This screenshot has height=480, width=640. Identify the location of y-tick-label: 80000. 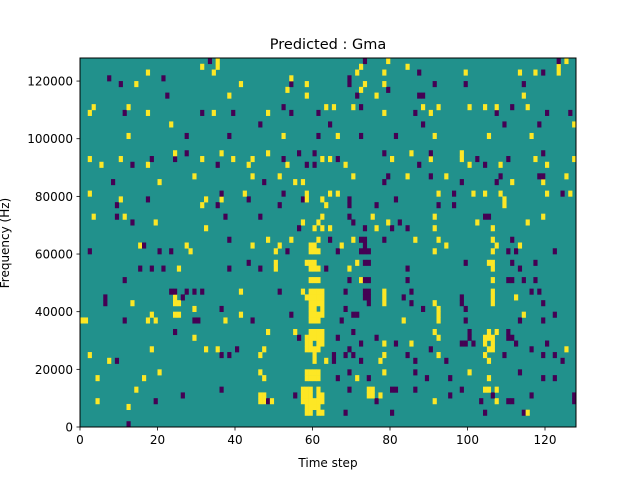
(54, 197).